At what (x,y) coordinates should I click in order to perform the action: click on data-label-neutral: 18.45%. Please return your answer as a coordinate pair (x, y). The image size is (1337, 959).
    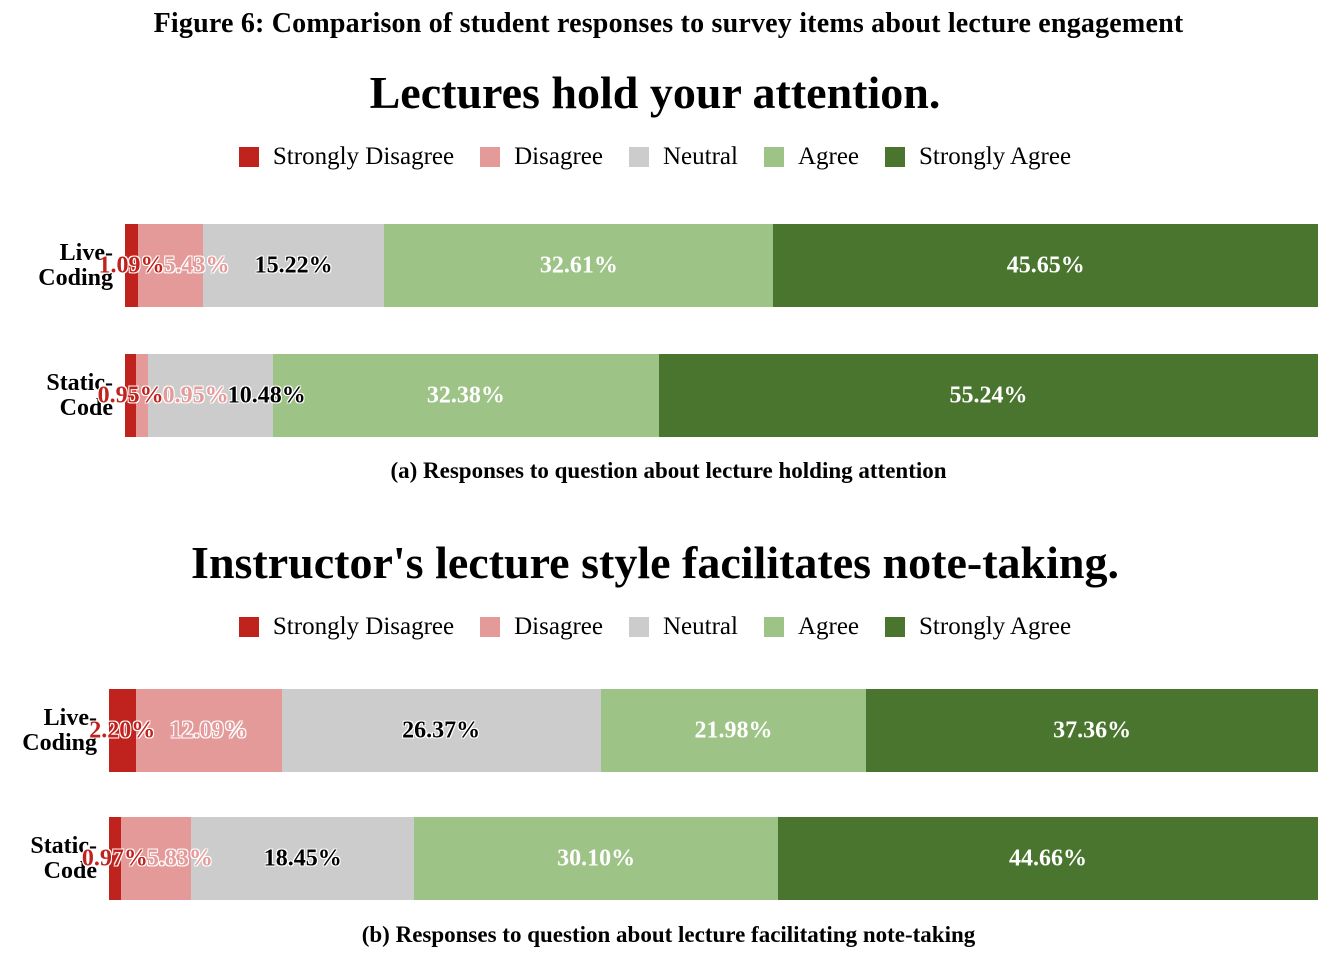
    Looking at the image, I should click on (302, 858).